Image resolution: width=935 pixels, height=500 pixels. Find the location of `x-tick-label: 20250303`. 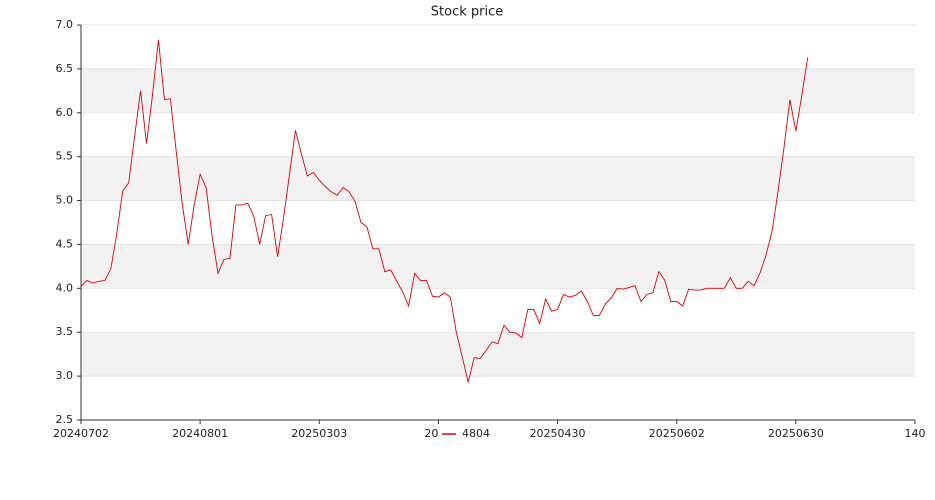

x-tick-label: 20250303 is located at coordinates (319, 433).